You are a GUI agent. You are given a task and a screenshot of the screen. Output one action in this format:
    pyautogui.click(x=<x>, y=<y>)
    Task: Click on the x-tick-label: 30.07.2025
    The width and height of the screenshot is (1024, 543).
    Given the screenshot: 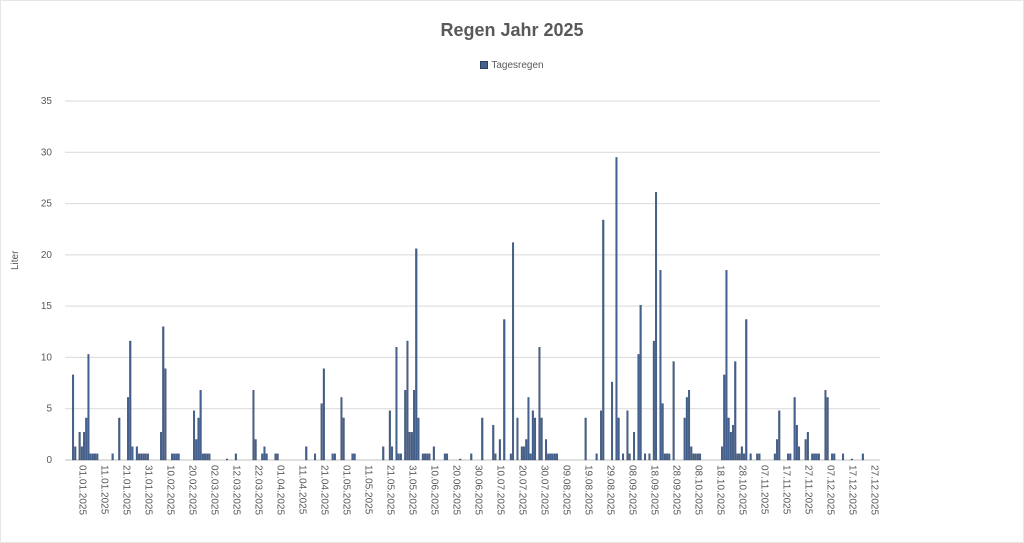 What is the action you would take?
    pyautogui.click(x=543, y=490)
    